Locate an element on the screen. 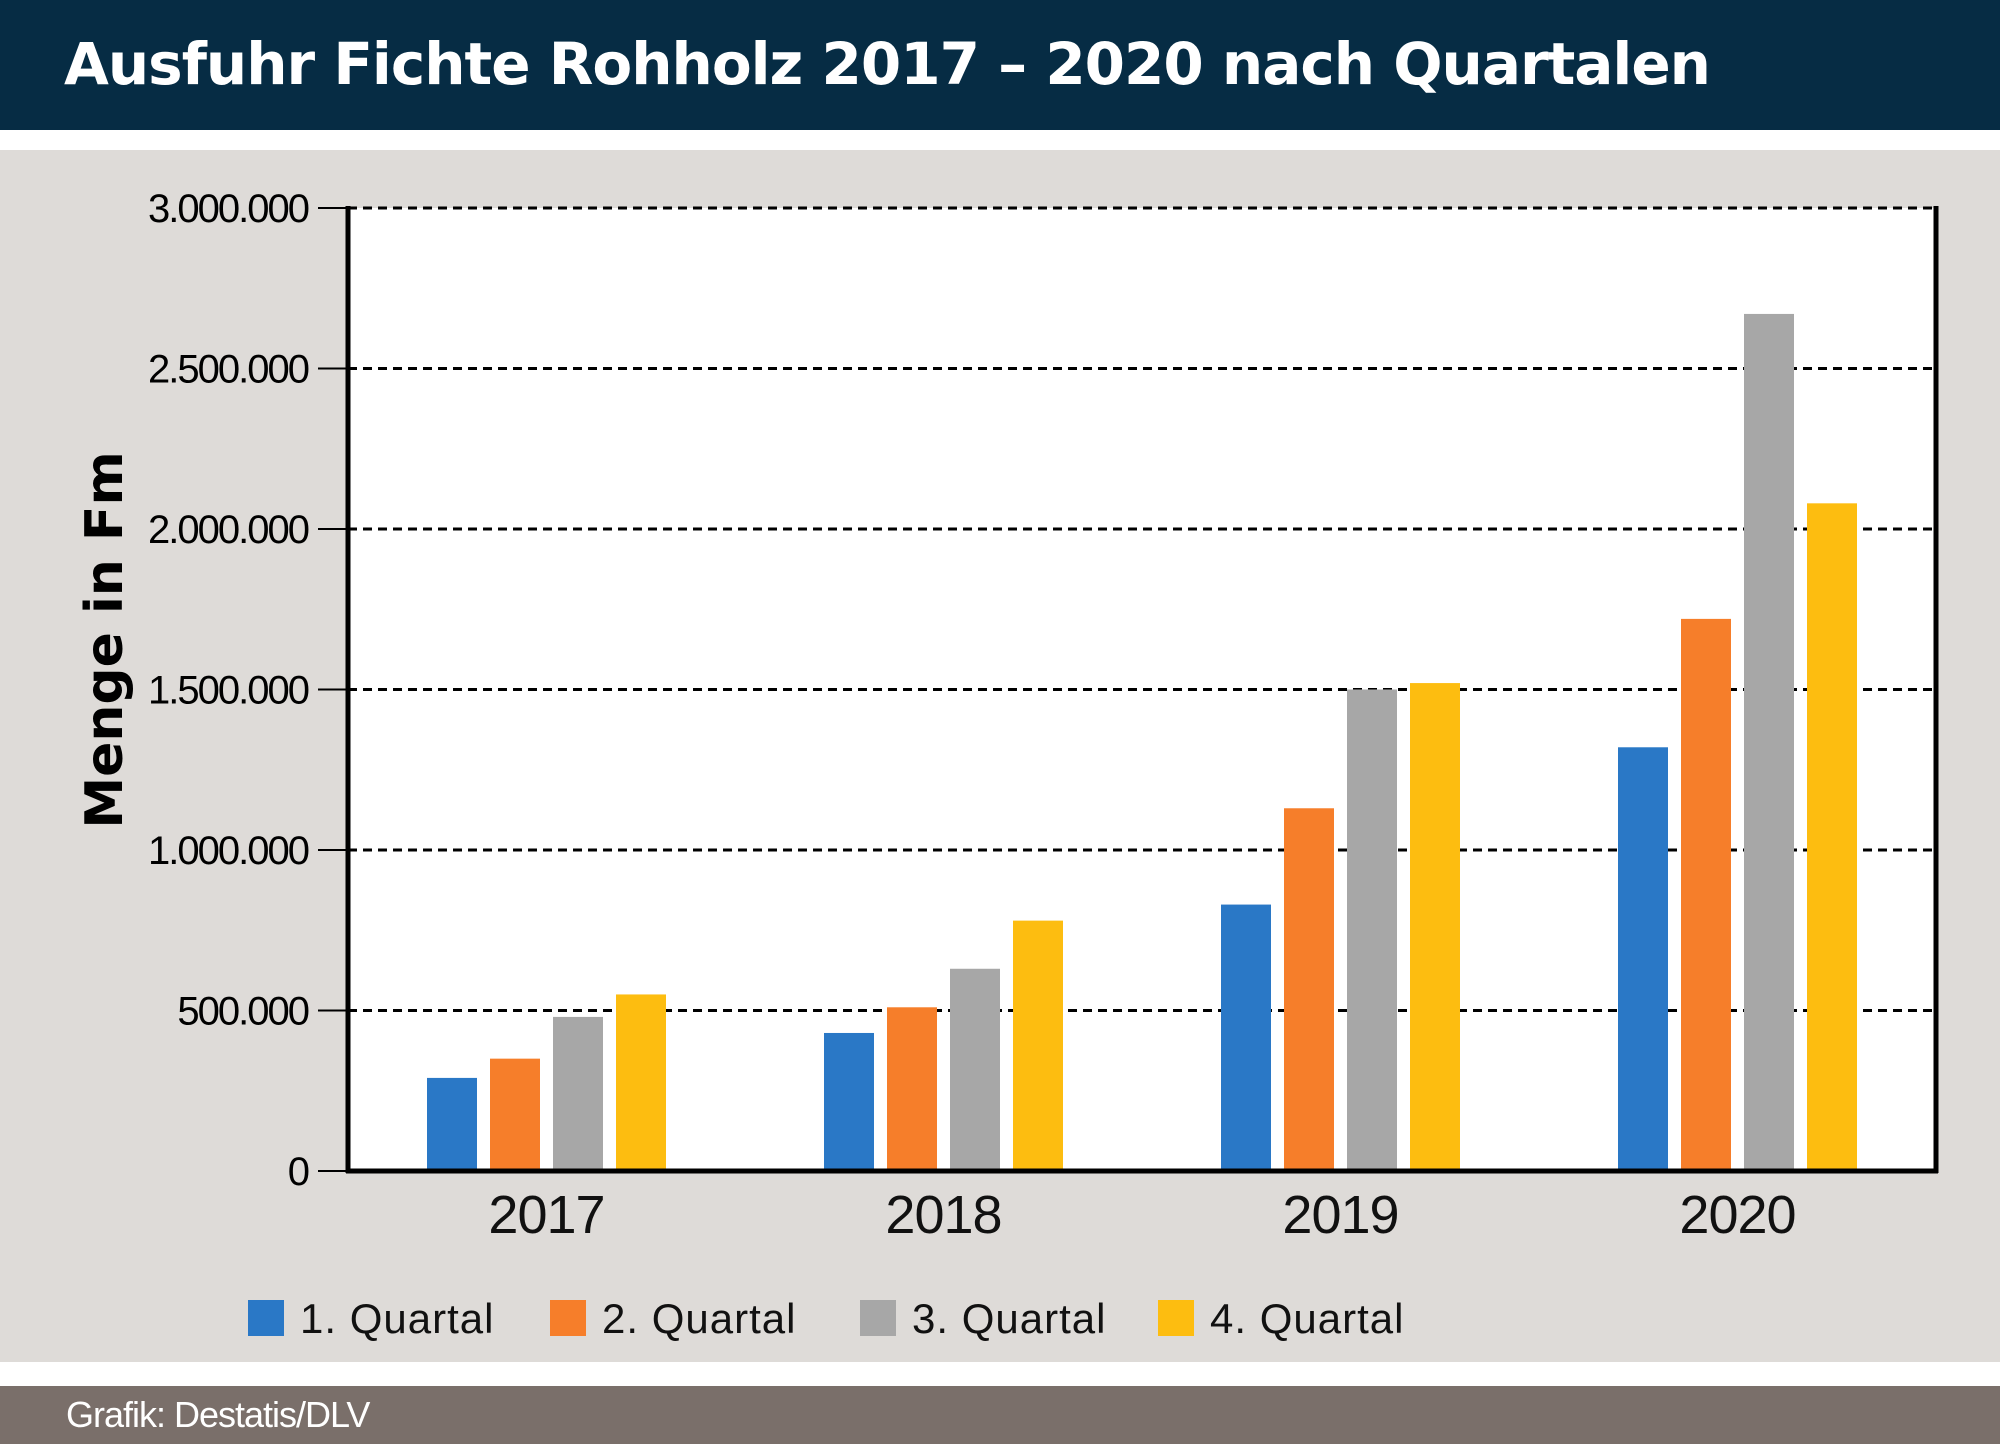 The image size is (2000, 1444). y-tick-label: 0 is located at coordinates (298, 1172).